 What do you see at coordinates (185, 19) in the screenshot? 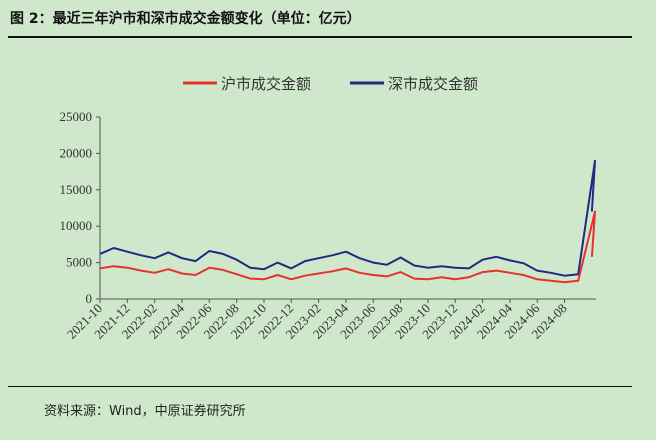
I see `figure-title: 图 2：最近三年沪市和深市成交金额变化（单位：亿元）` at bounding box center [185, 19].